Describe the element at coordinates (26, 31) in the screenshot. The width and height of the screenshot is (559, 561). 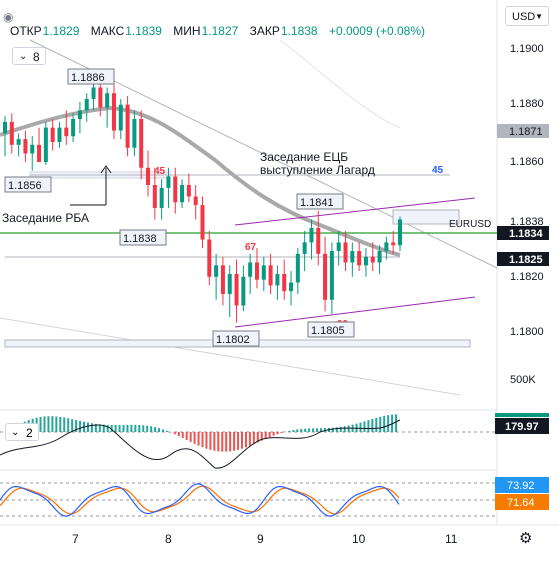
I see `open-label: ОТКР` at that location.